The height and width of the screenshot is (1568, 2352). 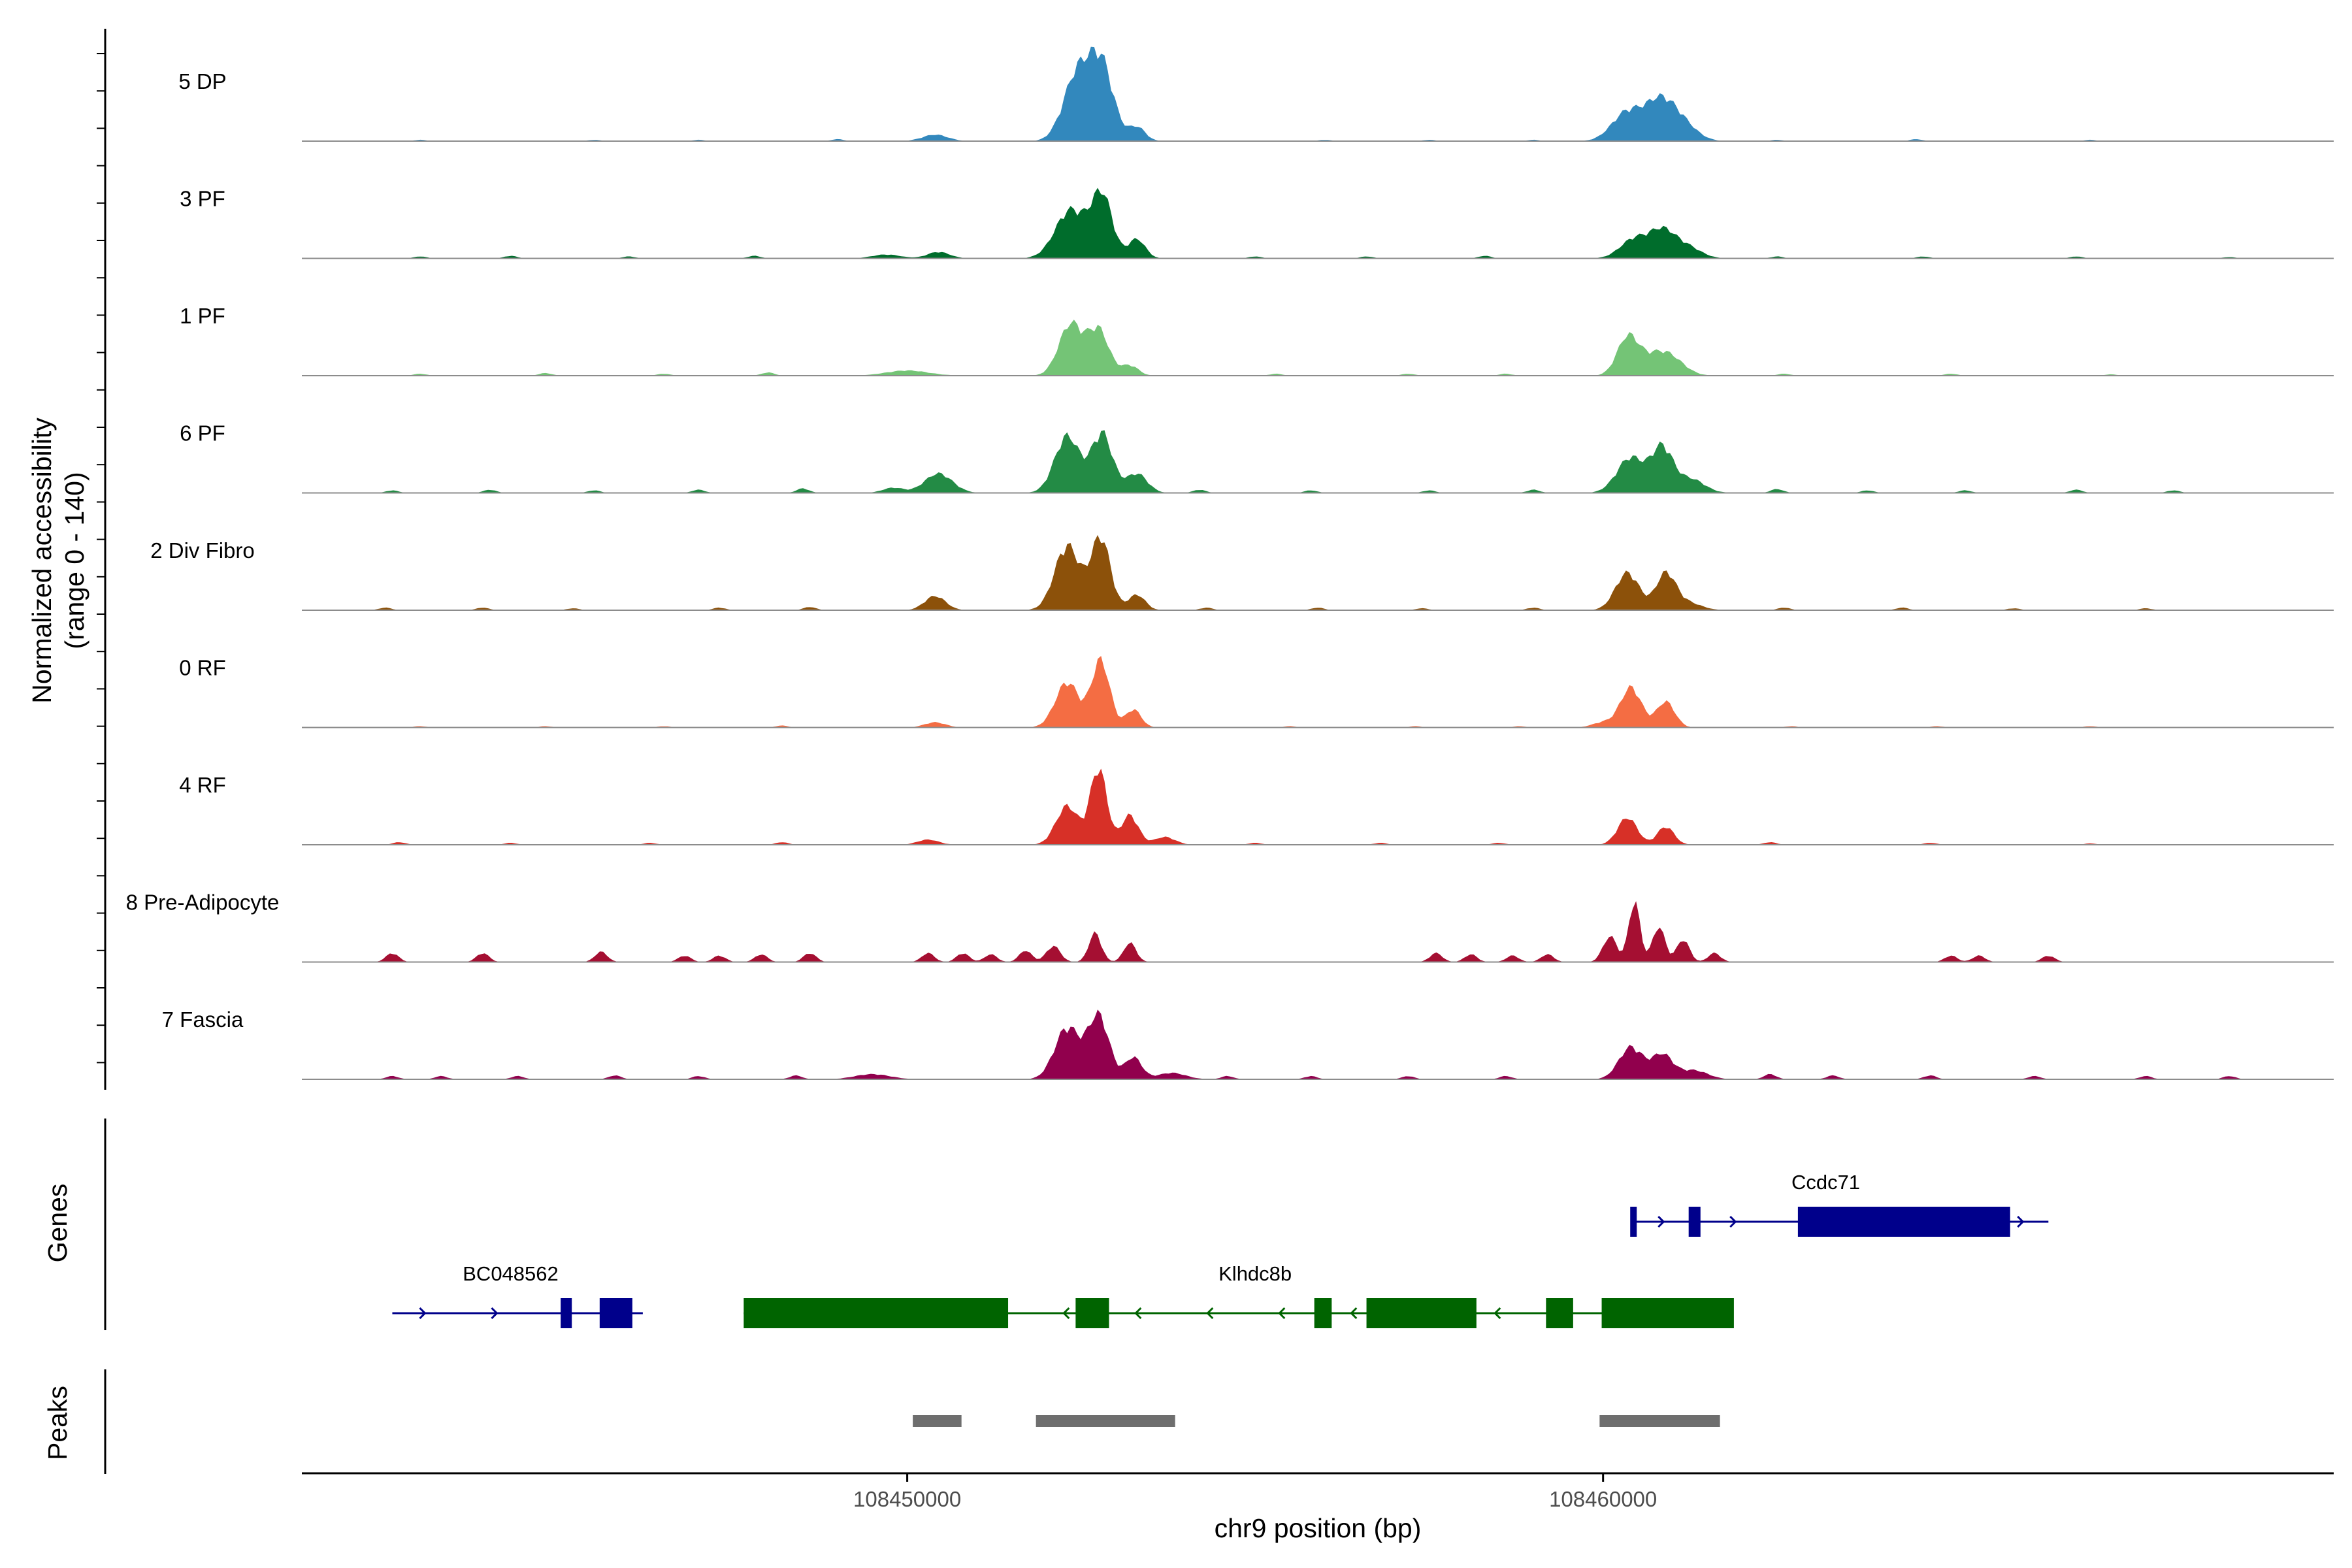 What do you see at coordinates (202, 199) in the screenshot?
I see `track-label: 3 PF` at bounding box center [202, 199].